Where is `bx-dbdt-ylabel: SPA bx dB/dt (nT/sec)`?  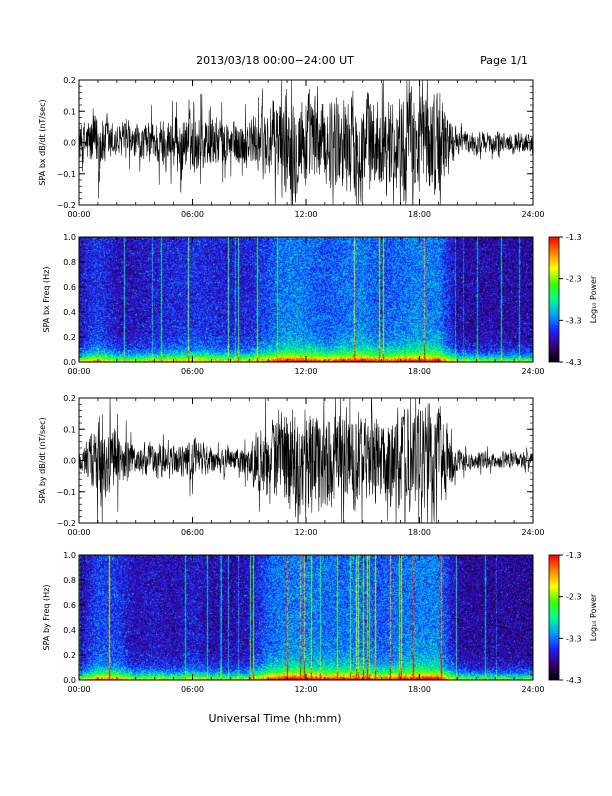 bx-dbdt-ylabel: SPA bx dB/dt (nT/sec) is located at coordinates (42, 142).